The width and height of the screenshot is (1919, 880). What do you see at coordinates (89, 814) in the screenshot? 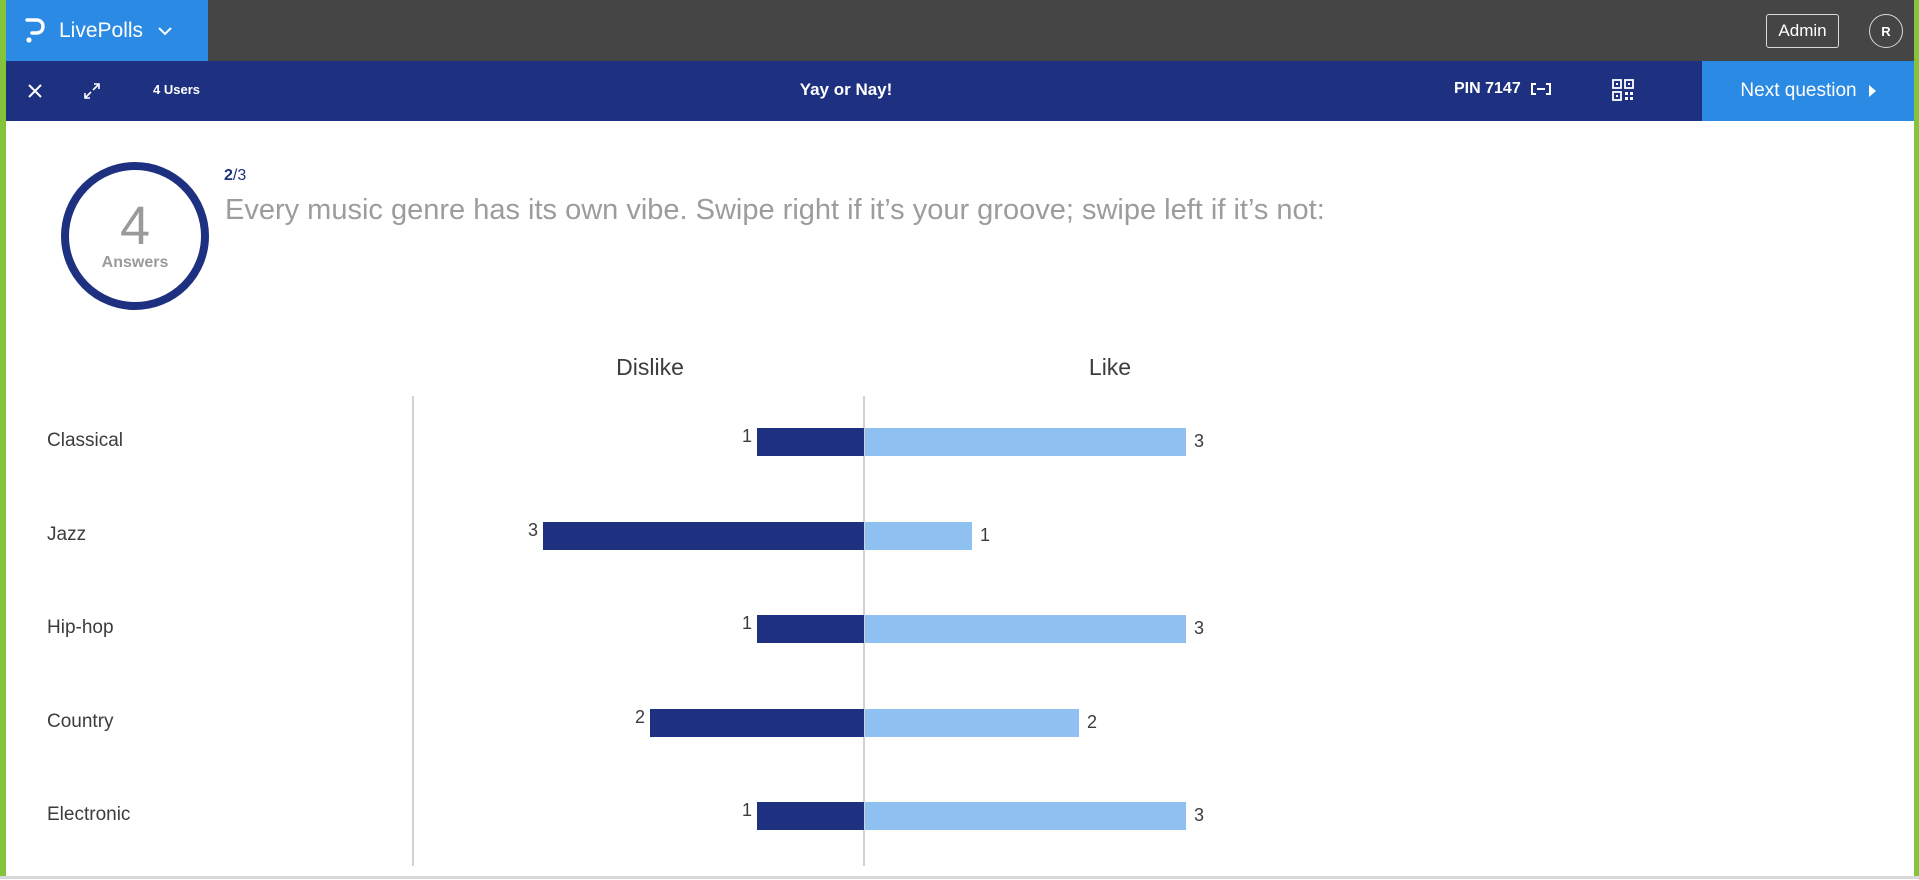
I see `category-label: Electronic` at bounding box center [89, 814].